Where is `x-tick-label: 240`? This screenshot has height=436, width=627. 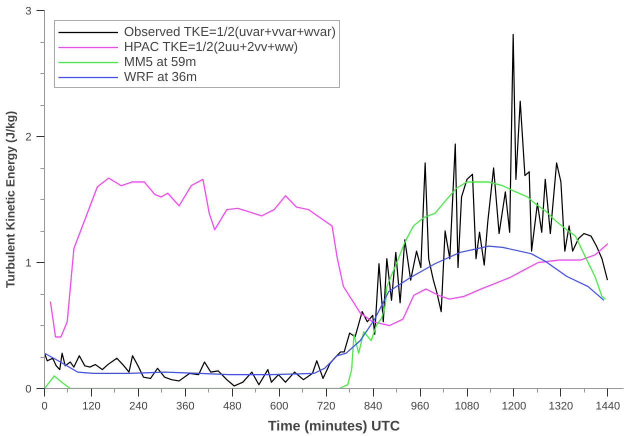
x-tick-label: 240 is located at coordinates (138, 406).